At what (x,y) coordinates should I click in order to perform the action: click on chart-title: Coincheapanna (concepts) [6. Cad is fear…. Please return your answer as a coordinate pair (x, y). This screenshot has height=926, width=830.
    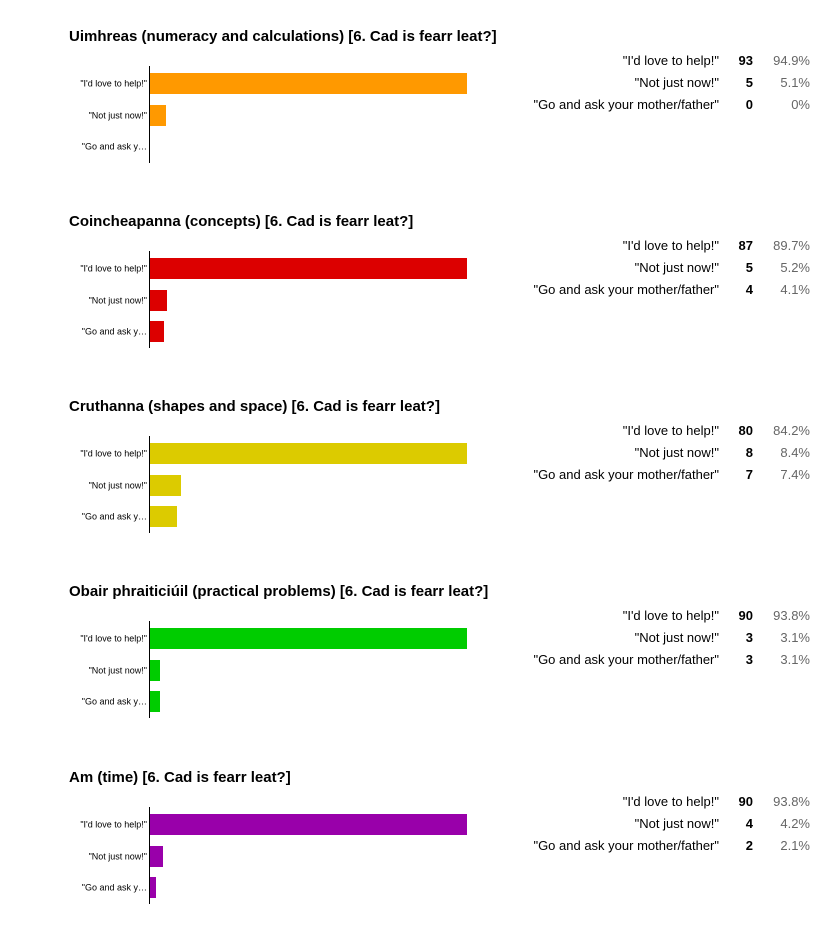
    Looking at the image, I should click on (241, 221).